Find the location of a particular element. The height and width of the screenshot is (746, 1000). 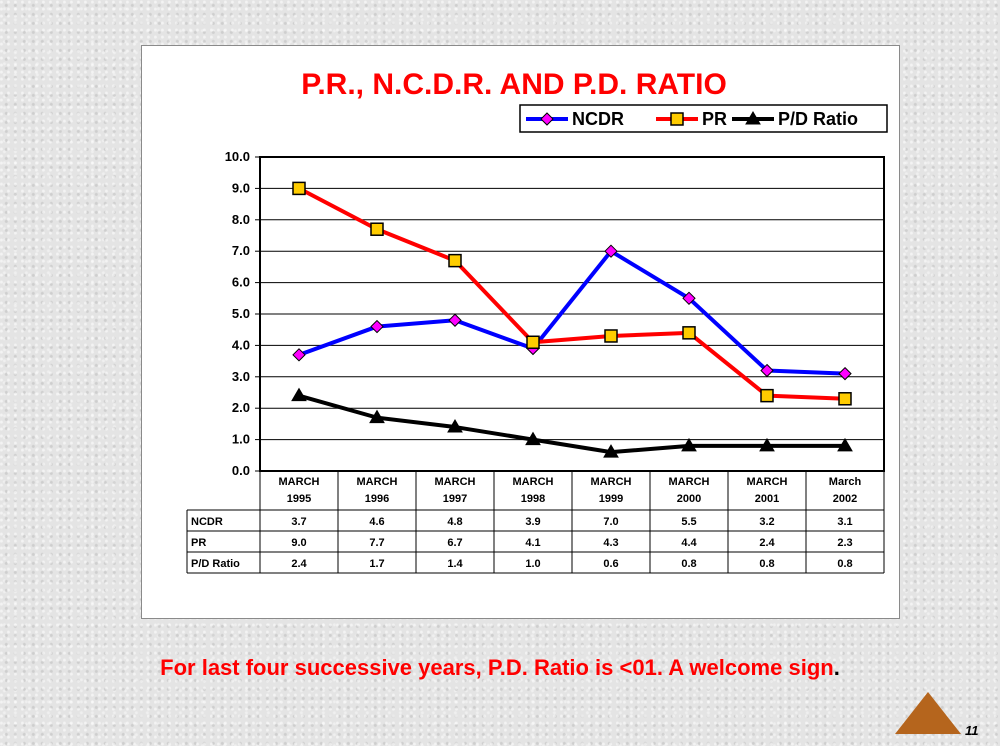

series-p-d-ratio is located at coordinates (572, 422).